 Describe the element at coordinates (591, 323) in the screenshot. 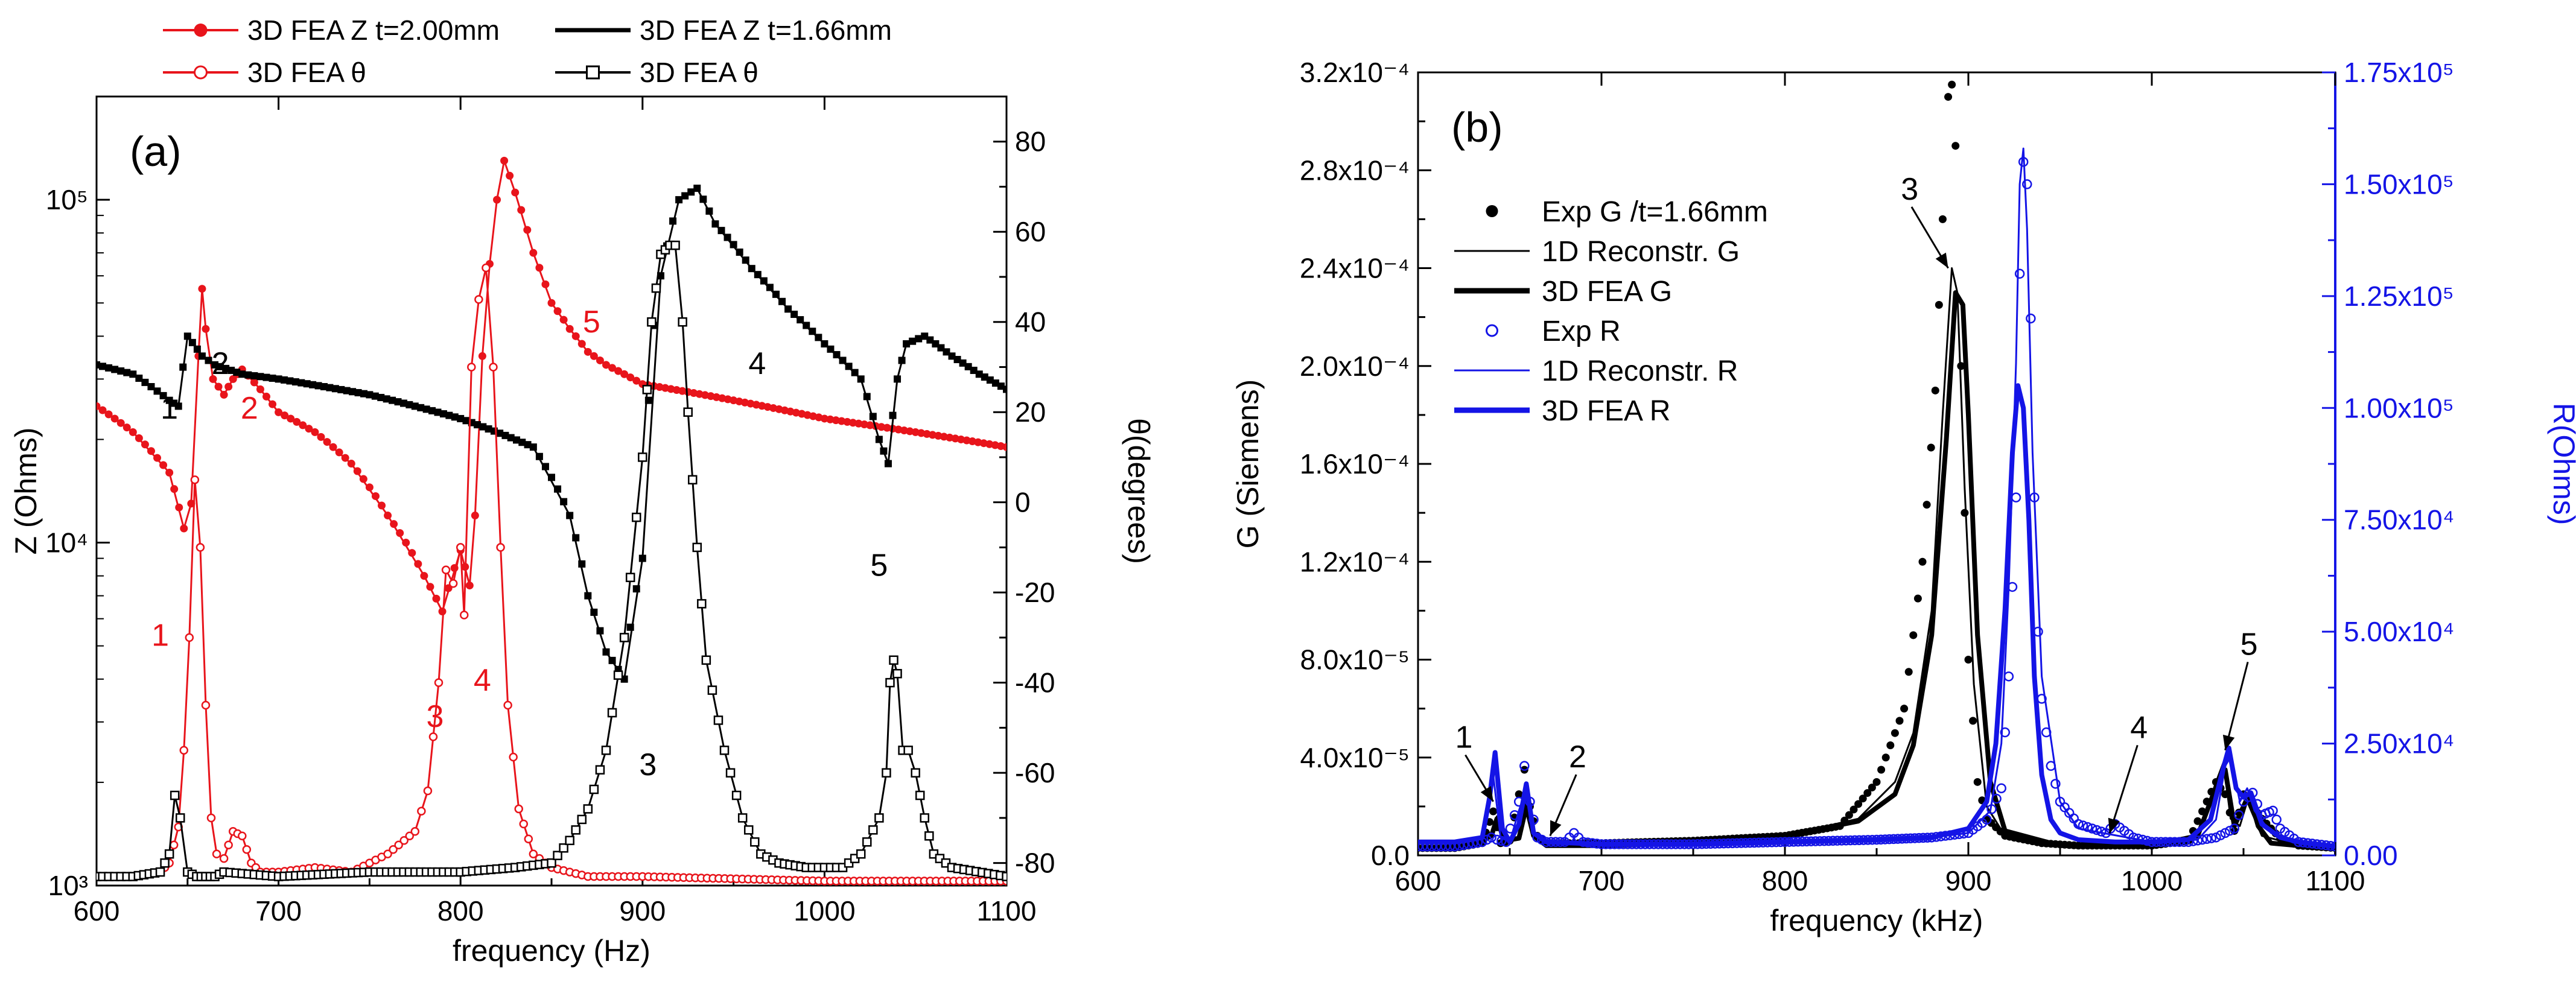

I see `annotation-a-3: 5` at that location.